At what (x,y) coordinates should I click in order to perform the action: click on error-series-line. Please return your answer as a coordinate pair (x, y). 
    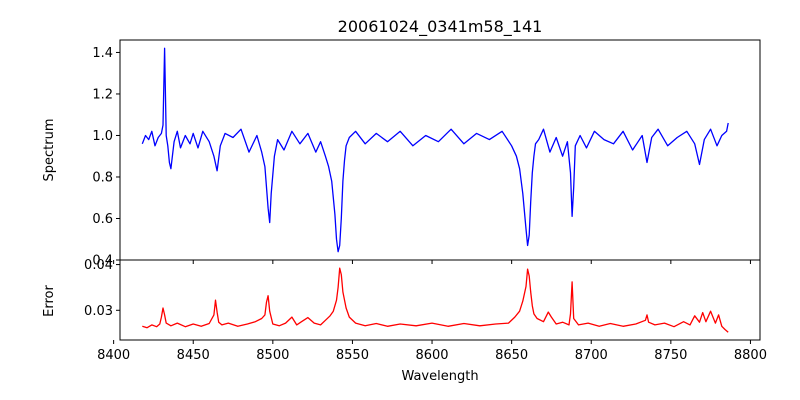
    Looking at the image, I should click on (435, 300).